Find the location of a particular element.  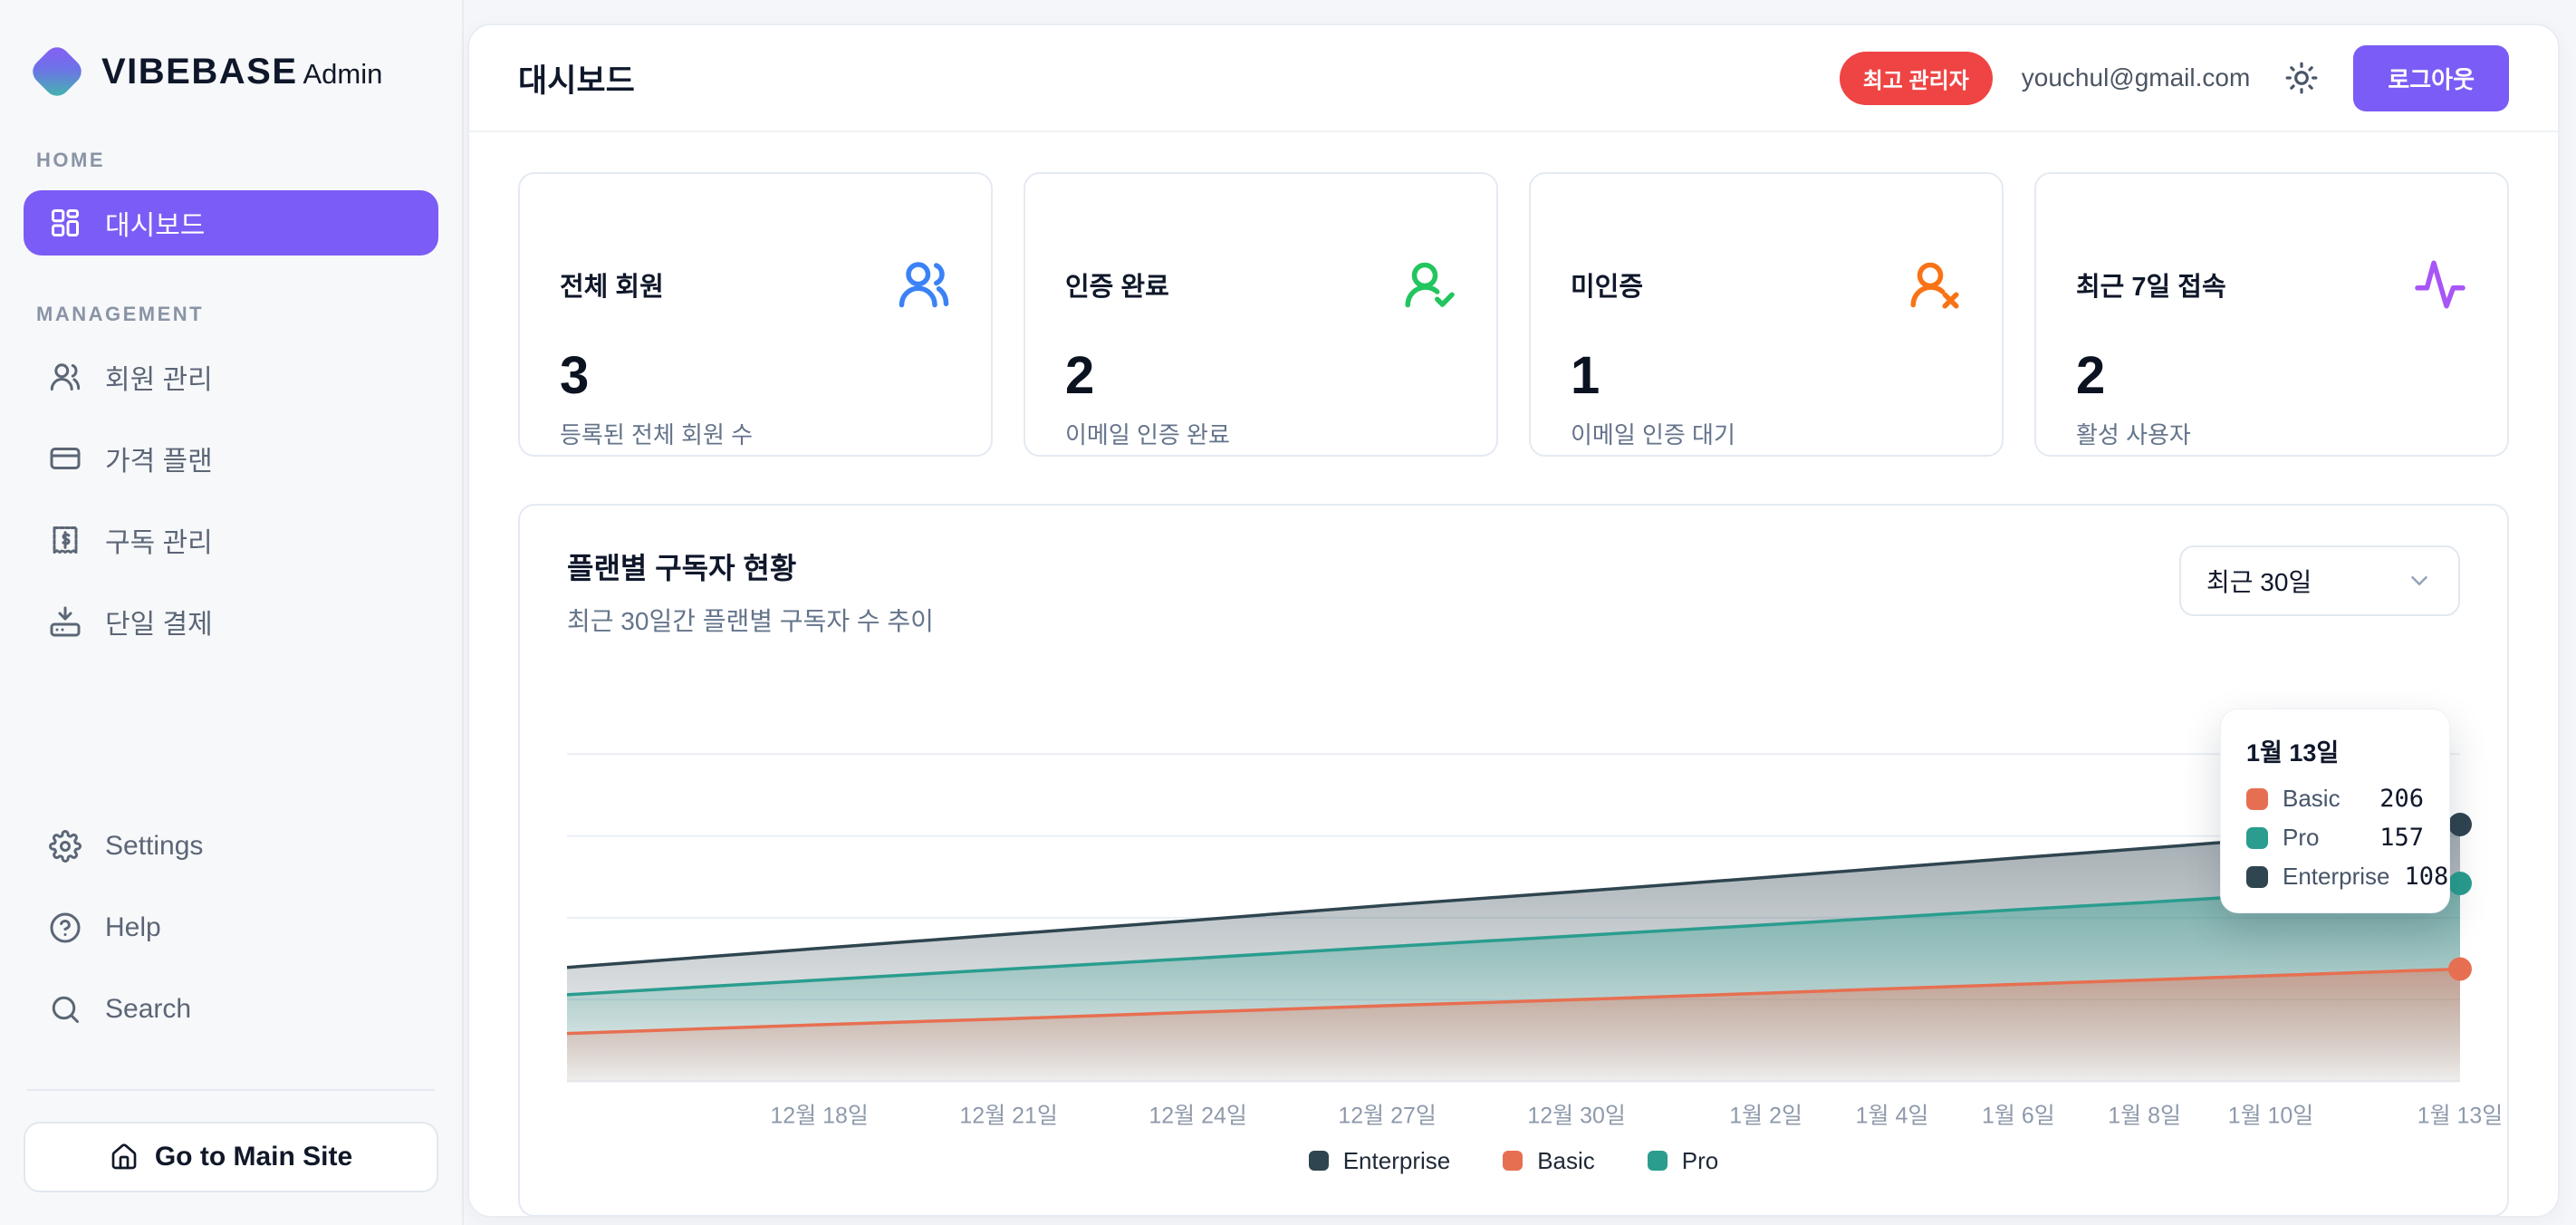

tooltip-series-name: Enterprise is located at coordinates (2336, 876).